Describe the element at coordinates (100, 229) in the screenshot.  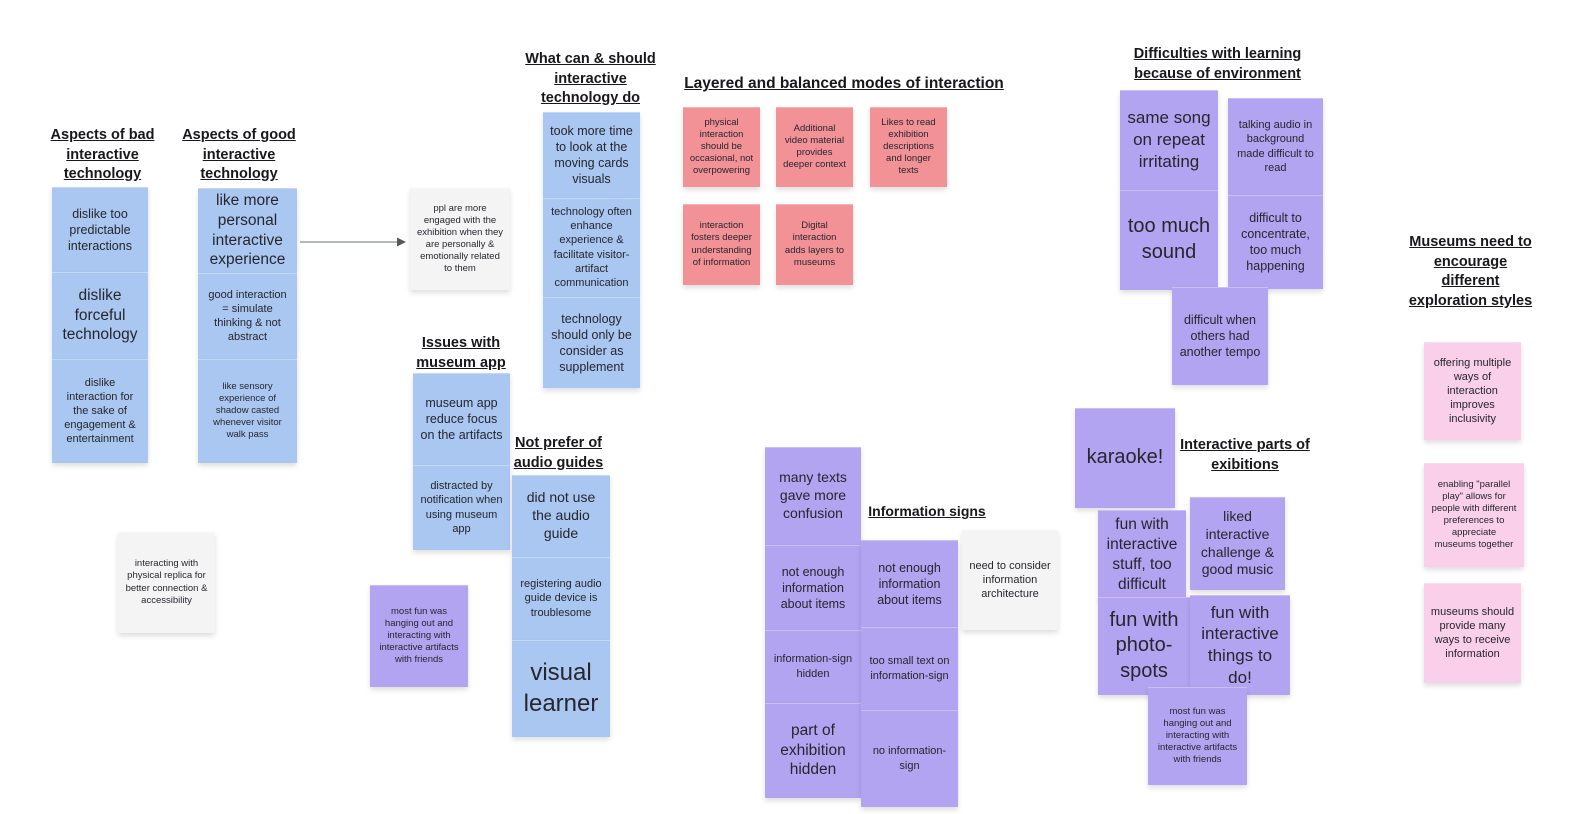
I see `note-dislike-predictable: dislike too predictable interactions` at that location.